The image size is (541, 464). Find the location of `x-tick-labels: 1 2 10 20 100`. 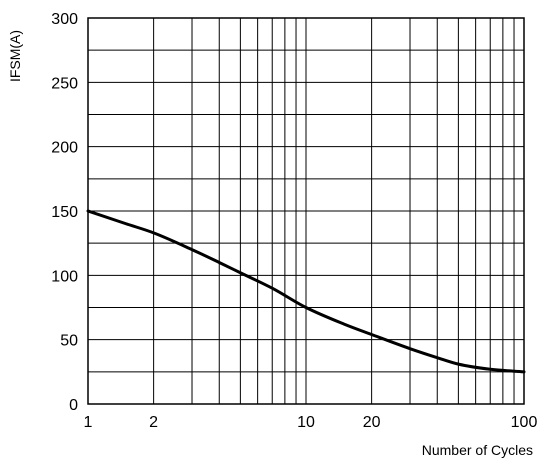

x-tick-labels: 1 2 10 20 100 is located at coordinates (311, 422).